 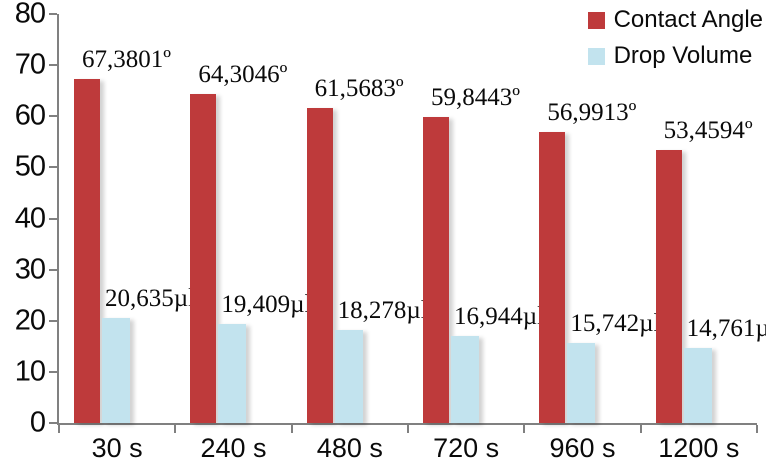 I want to click on y-axis-tick-label: 50, so click(x=30, y=166).